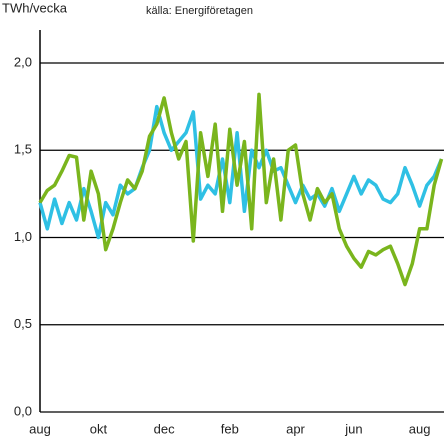  What do you see at coordinates (23, 149) in the screenshot?
I see `y-tick-label: 1,5` at bounding box center [23, 149].